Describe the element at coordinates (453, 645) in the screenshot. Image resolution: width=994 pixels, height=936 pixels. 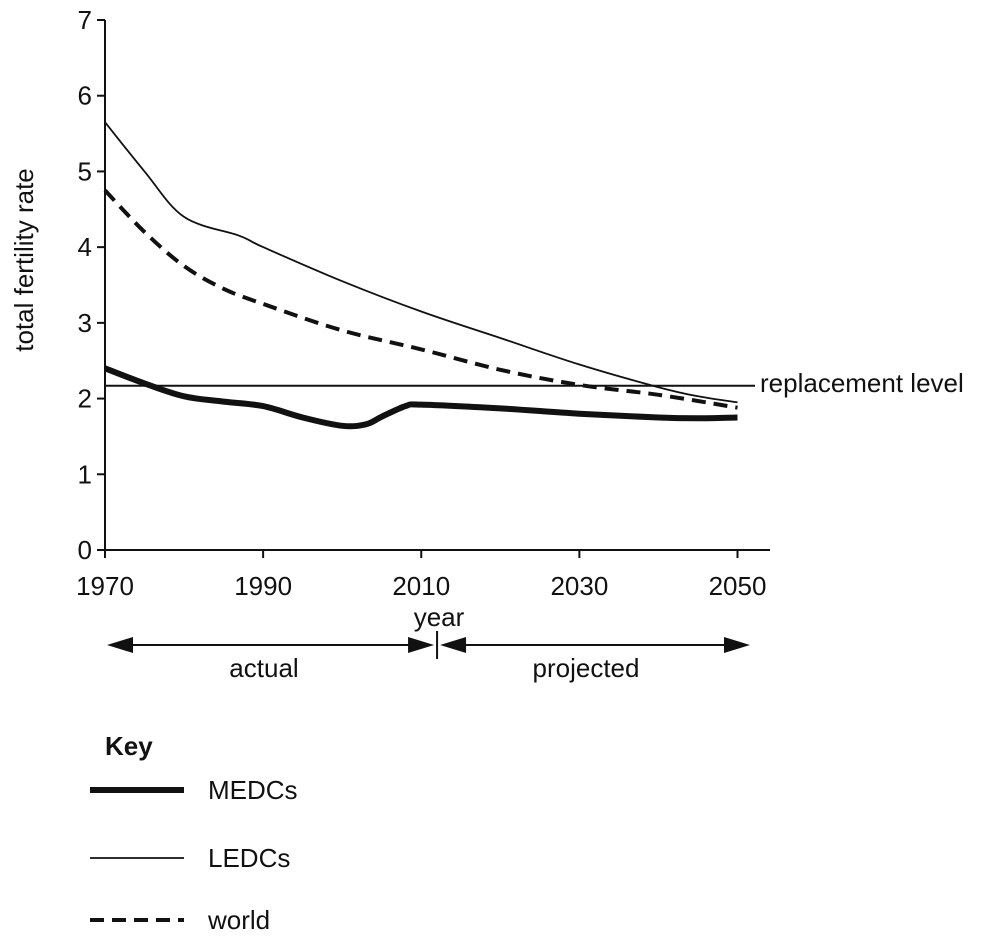
I see `arrow-head-projected-start` at that location.